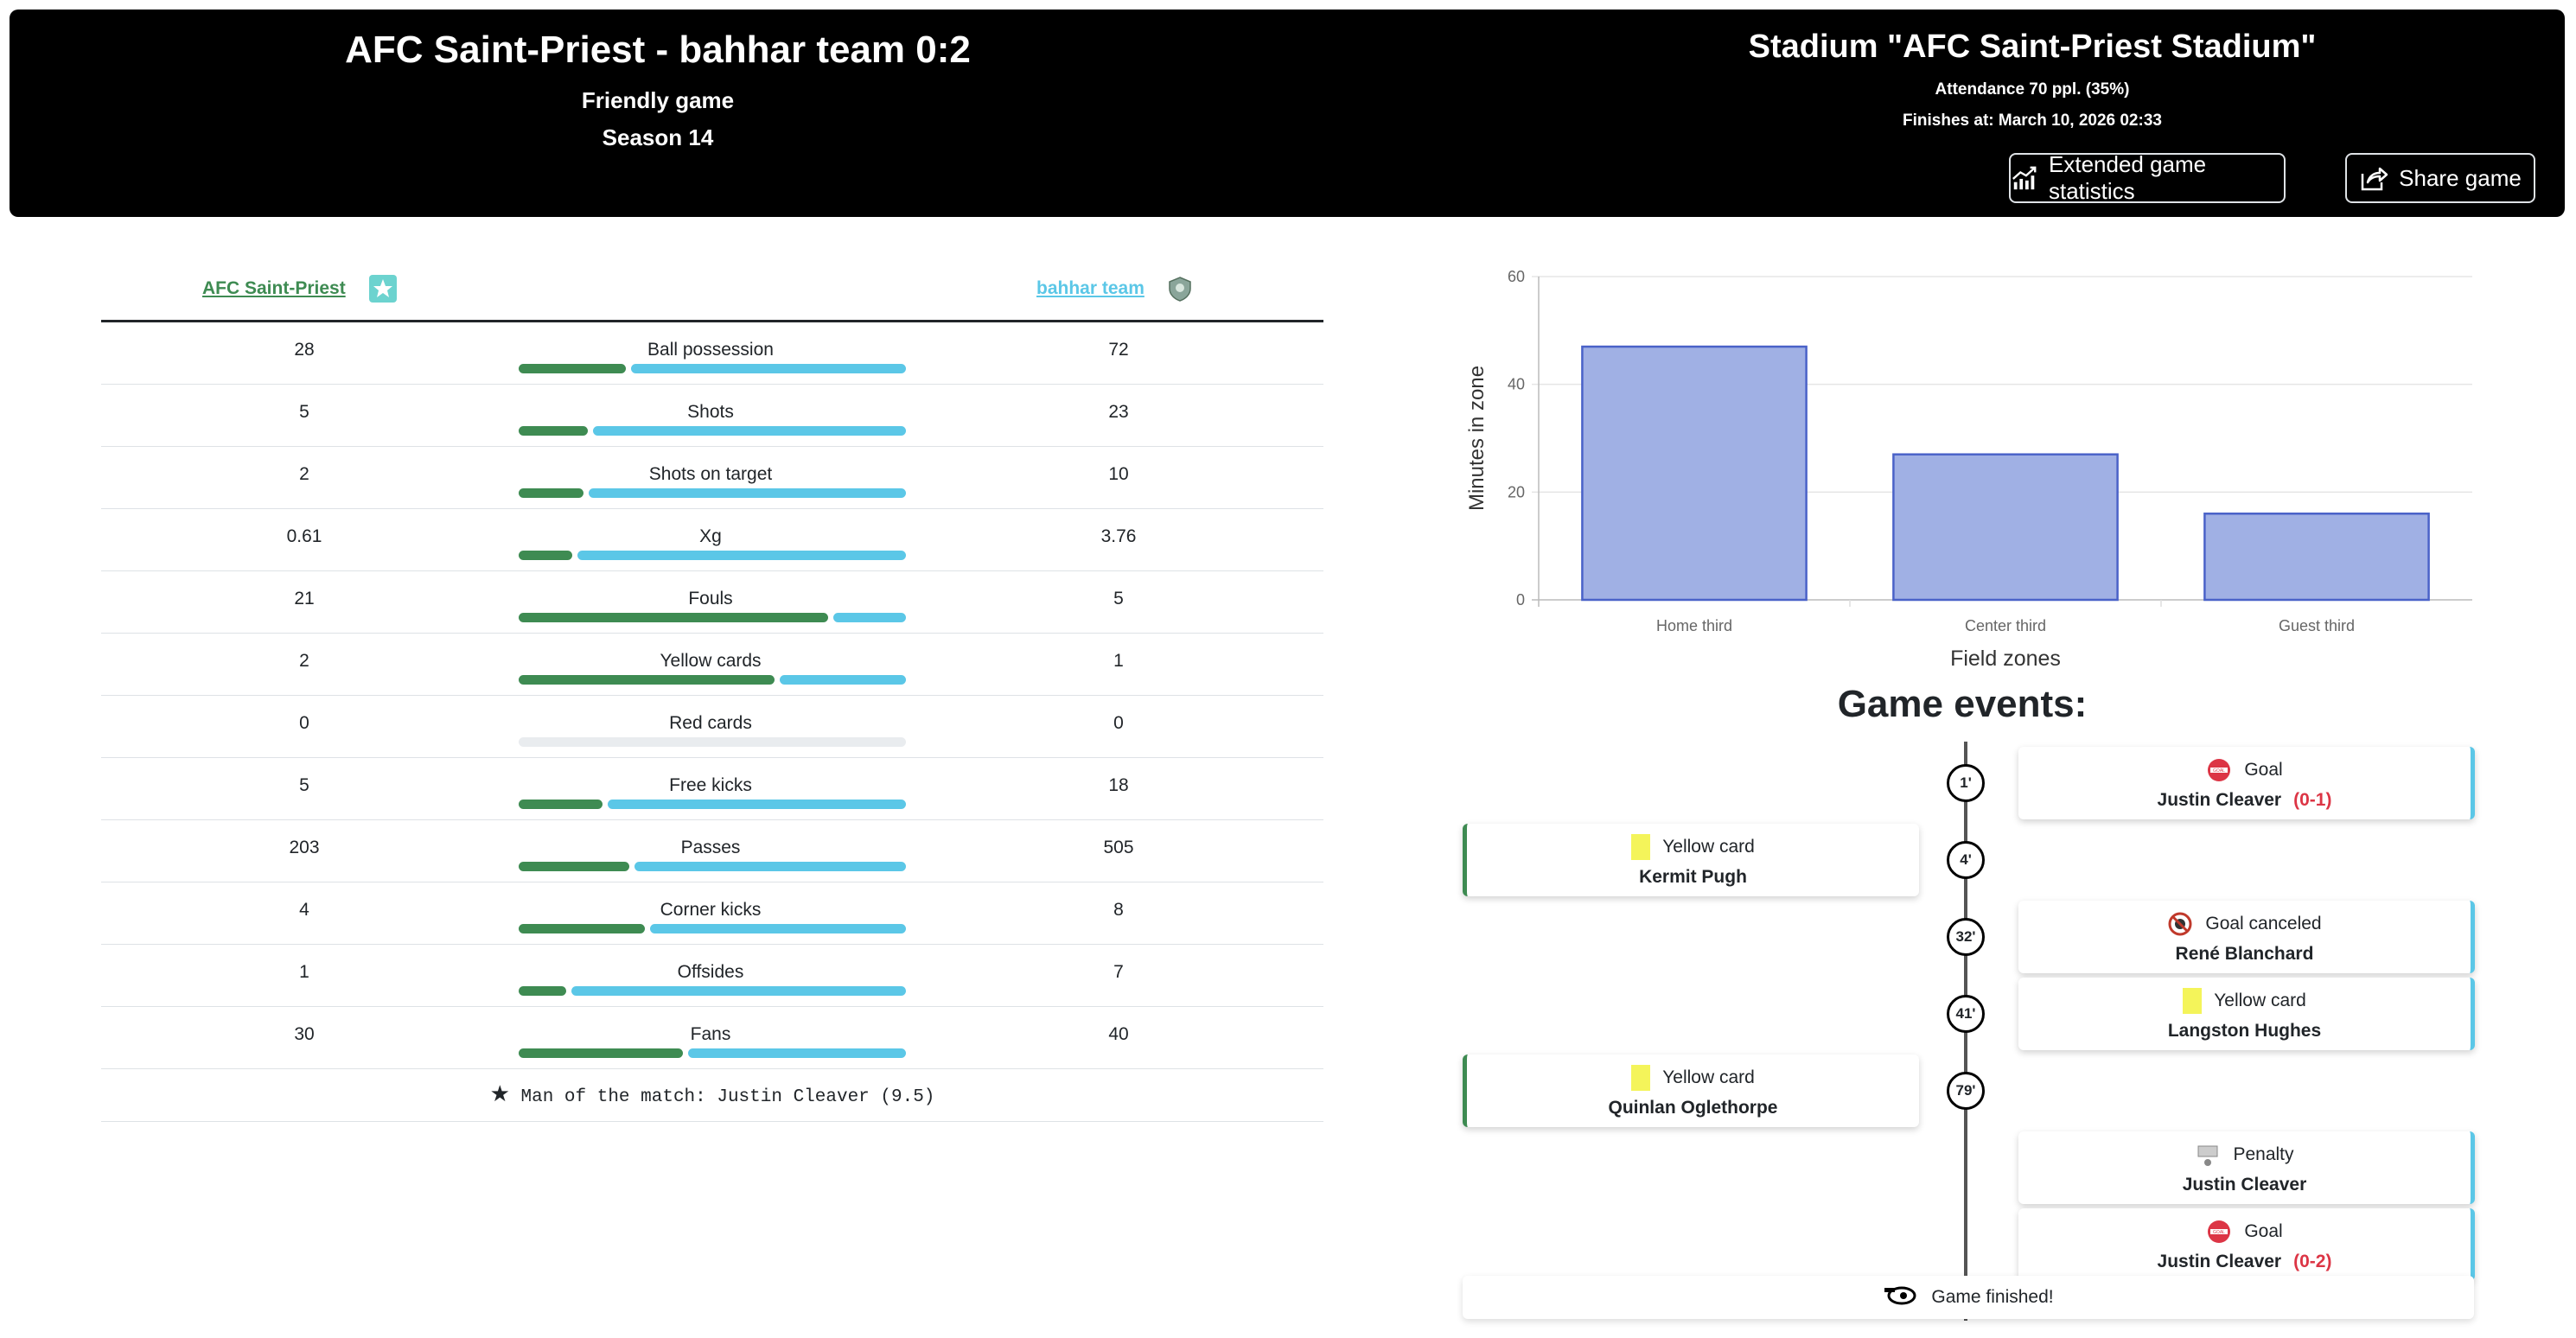 Image resolution: width=2576 pixels, height=1338 pixels. What do you see at coordinates (1090, 288) in the screenshot?
I see `away-team-link: bahhar team` at bounding box center [1090, 288].